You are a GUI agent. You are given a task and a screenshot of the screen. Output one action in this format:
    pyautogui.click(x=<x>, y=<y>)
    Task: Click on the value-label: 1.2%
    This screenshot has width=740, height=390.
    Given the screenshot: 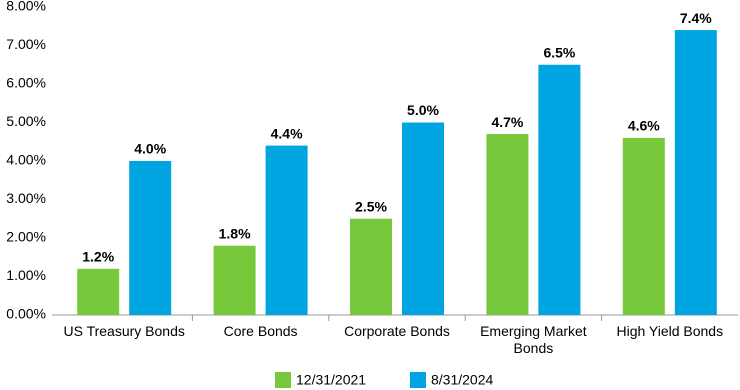 What is the action you would take?
    pyautogui.click(x=98, y=257)
    